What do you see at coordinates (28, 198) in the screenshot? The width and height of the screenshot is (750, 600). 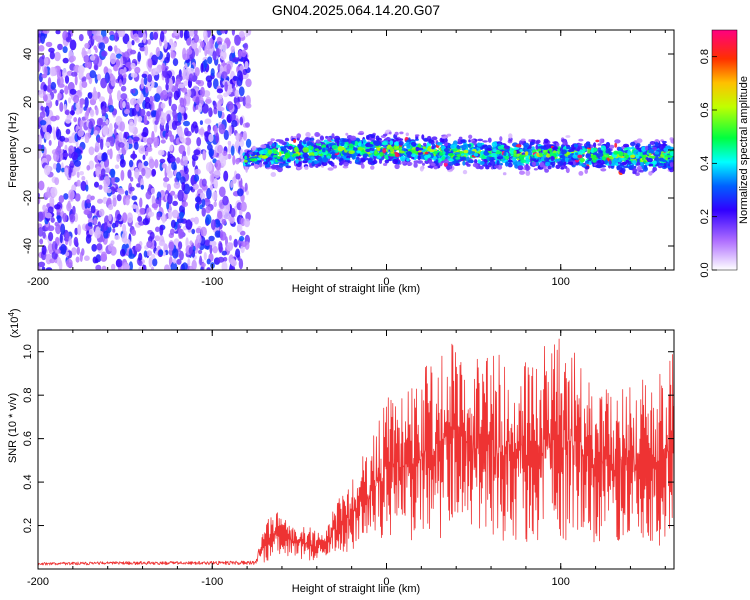 I see `y-tick-label: -20` at bounding box center [28, 198].